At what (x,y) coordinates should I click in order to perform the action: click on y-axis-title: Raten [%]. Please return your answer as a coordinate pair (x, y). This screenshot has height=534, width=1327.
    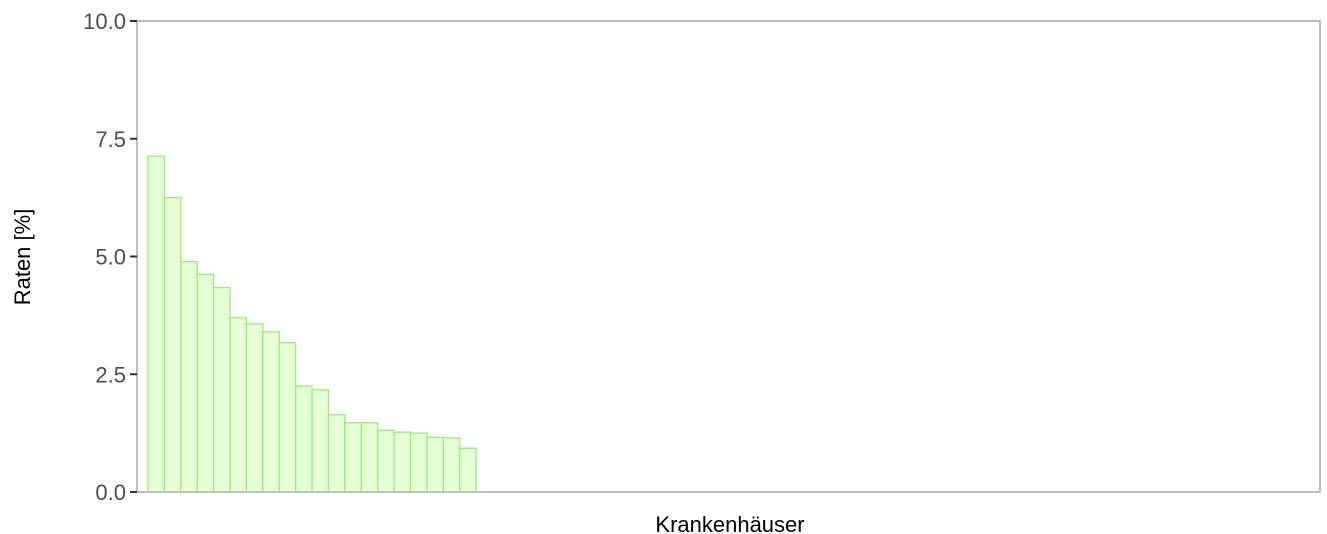
    Looking at the image, I should click on (22, 257).